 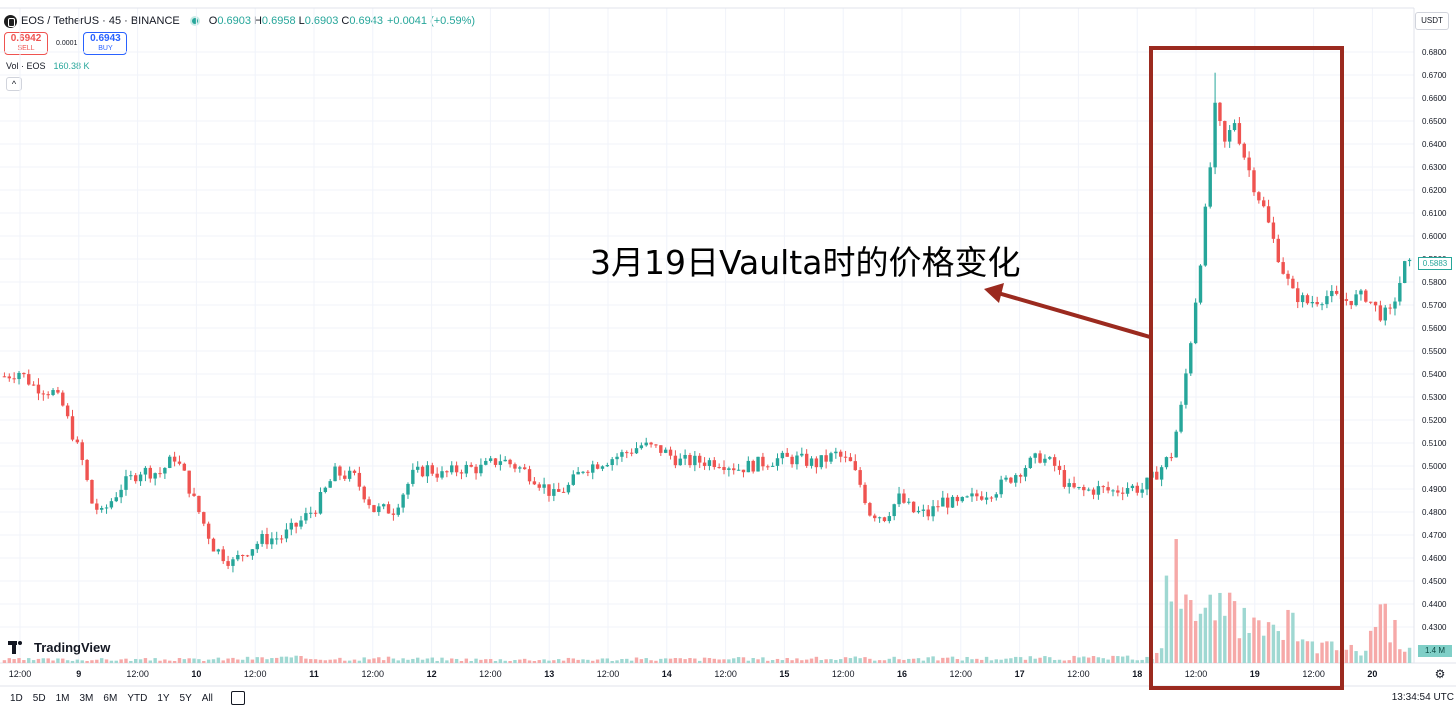 What do you see at coordinates (667, 674) in the screenshot?
I see `x-tick-label: 14` at bounding box center [667, 674].